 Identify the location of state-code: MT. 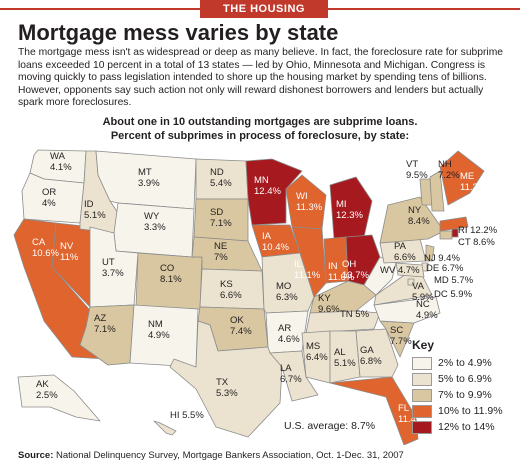
(145, 172).